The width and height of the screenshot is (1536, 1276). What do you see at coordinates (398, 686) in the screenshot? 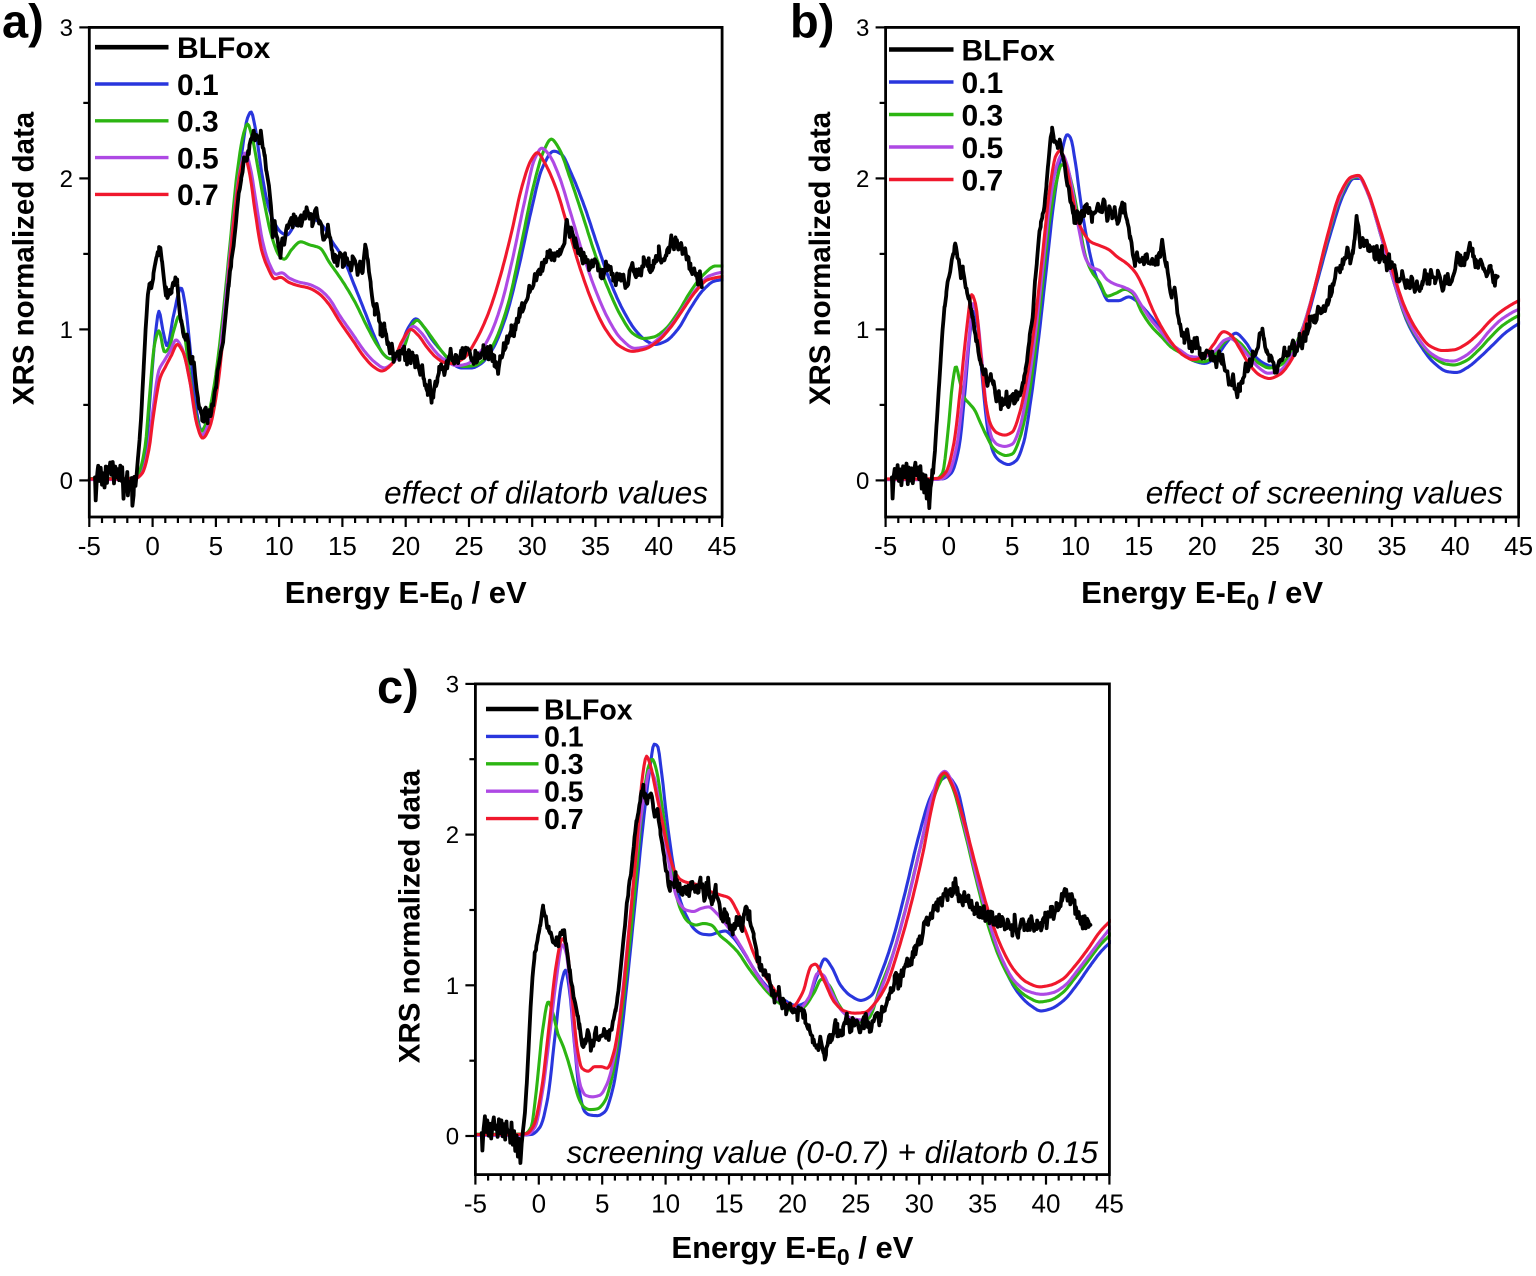
I see `svg-text: c)` at bounding box center [398, 686].